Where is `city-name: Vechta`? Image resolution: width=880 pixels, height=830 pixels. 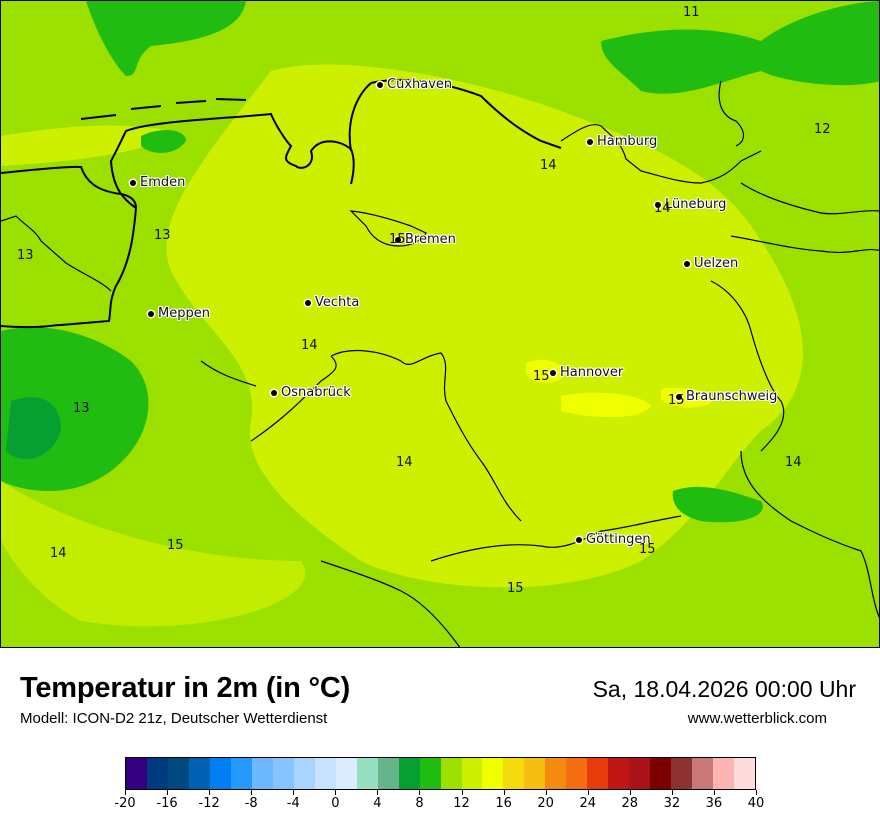
city-name: Vechta is located at coordinates (337, 302).